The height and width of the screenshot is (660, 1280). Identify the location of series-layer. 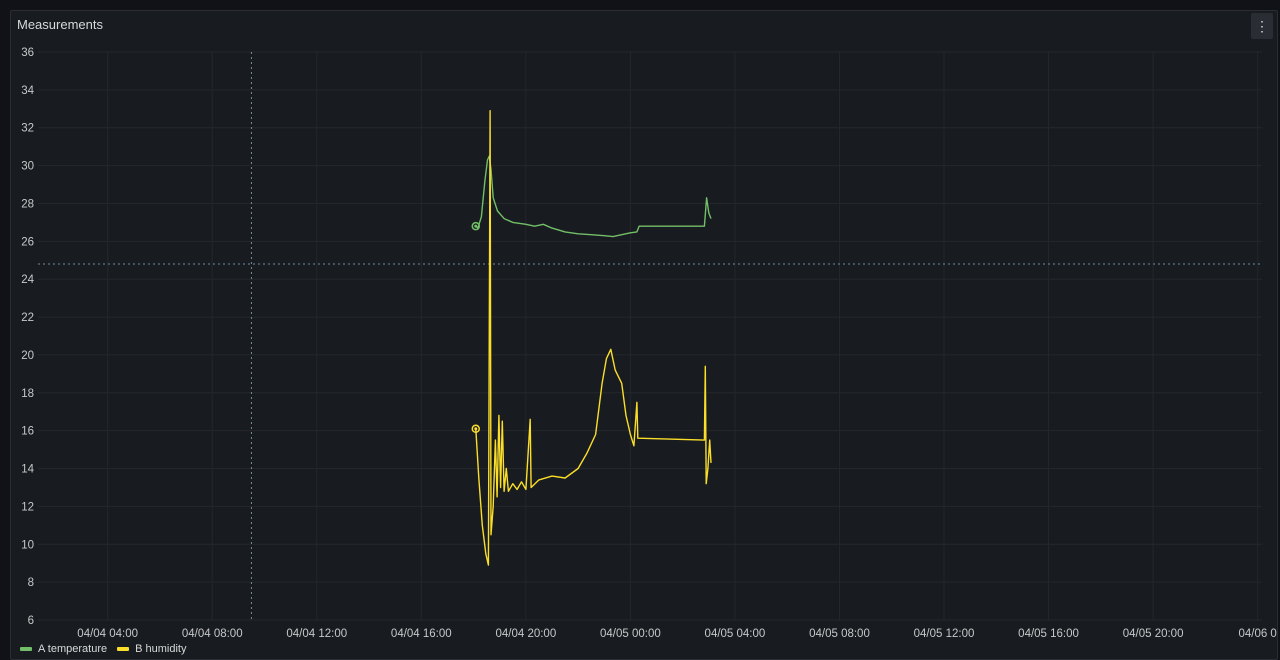
(591, 338).